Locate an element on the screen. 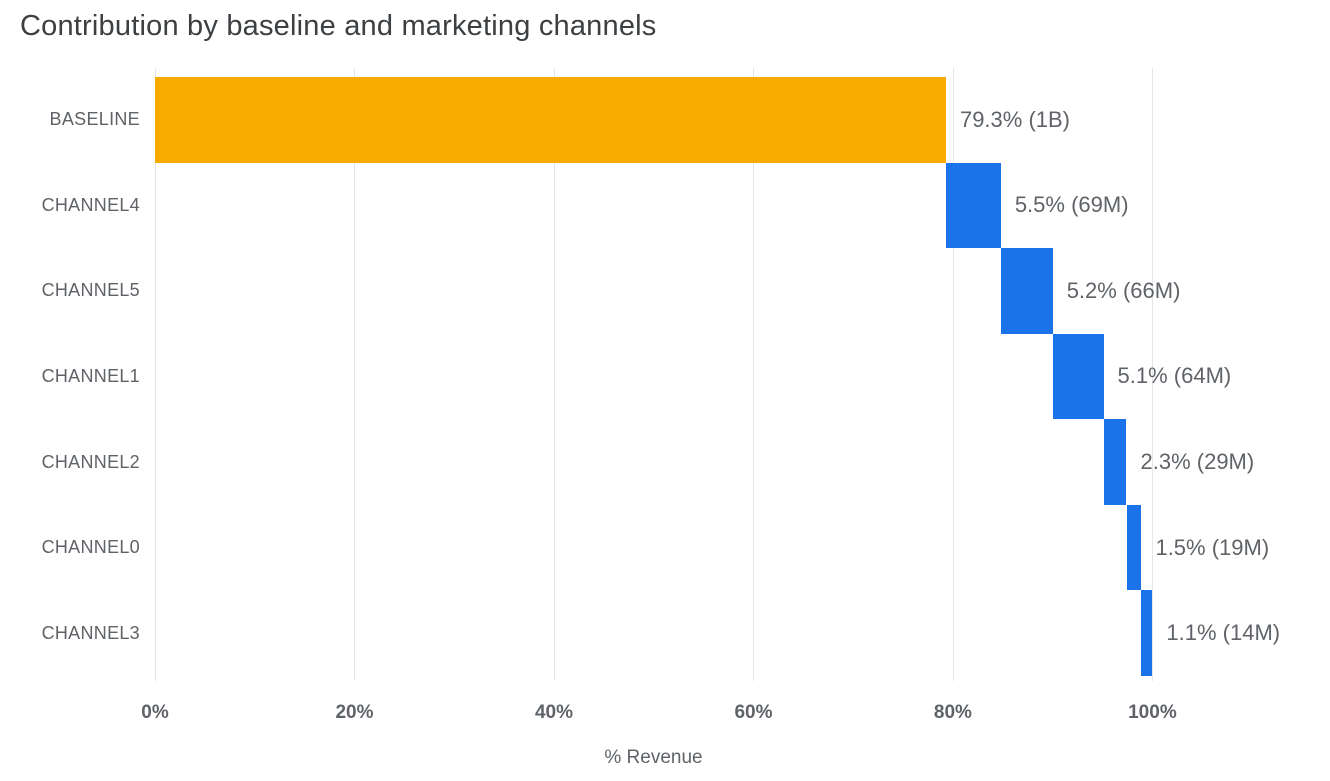 The width and height of the screenshot is (1330, 781). value-label: 5.2% (66M) is located at coordinates (1123, 290).